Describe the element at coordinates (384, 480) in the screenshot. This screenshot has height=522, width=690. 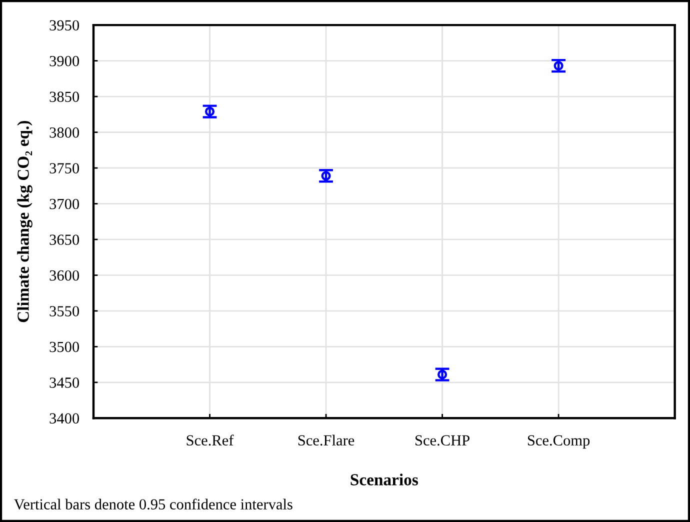
I see `x-axis-title: Scenarios` at that location.